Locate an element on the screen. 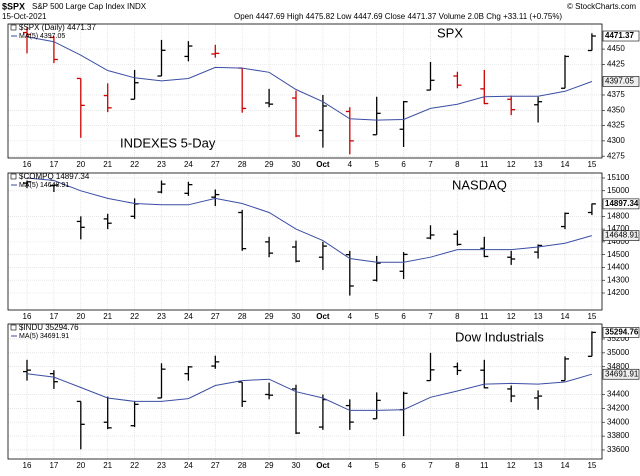 This screenshot has width=640, height=476. last-value-label: 14648.91 is located at coordinates (622, 235).